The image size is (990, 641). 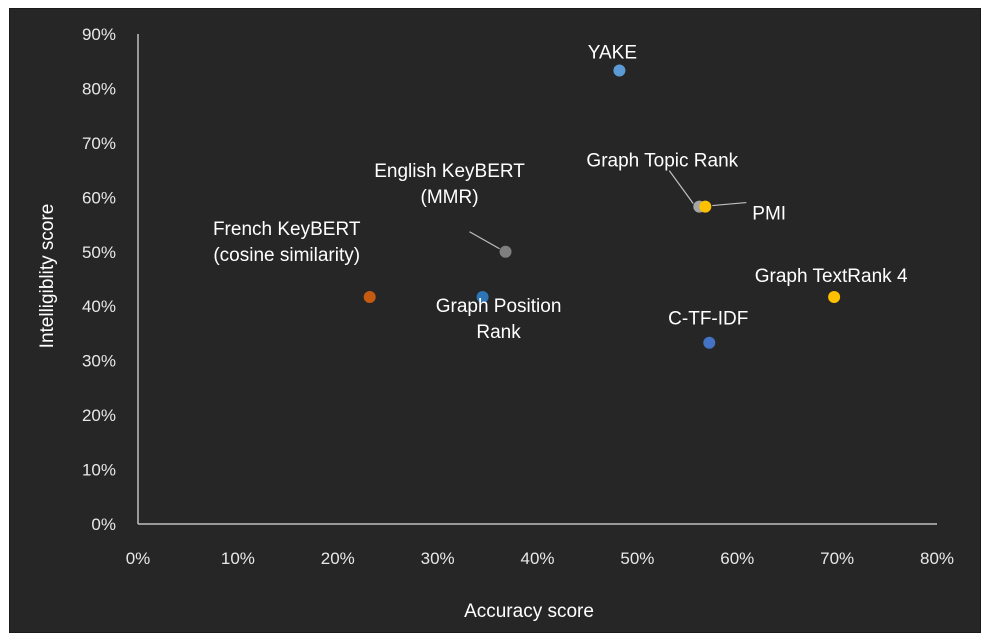 What do you see at coordinates (47, 276) in the screenshot?
I see `y-axis-title: Intelligiblity score` at bounding box center [47, 276].